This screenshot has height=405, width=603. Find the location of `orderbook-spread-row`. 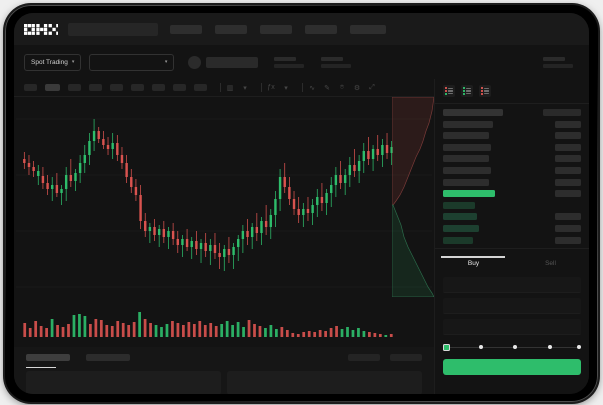

orderbook-spread-row is located at coordinates (512, 194).